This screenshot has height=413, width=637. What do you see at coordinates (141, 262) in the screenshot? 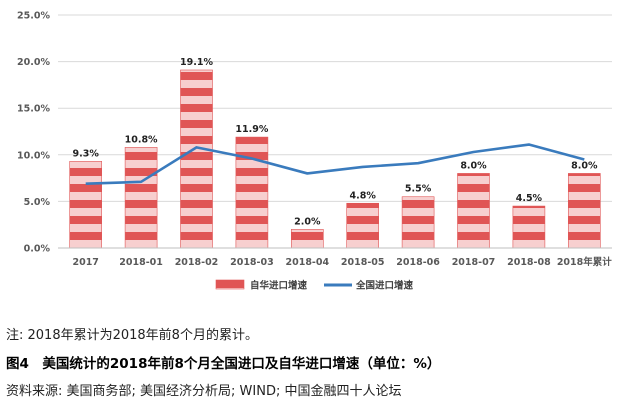
I see `x-tick-label: 2018-01` at bounding box center [141, 262].